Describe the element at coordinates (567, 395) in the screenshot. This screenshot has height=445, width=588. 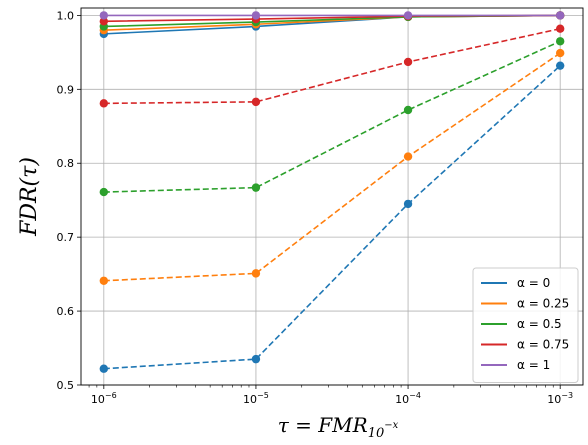
I see `x-tick-label-exponent: −3` at that location.